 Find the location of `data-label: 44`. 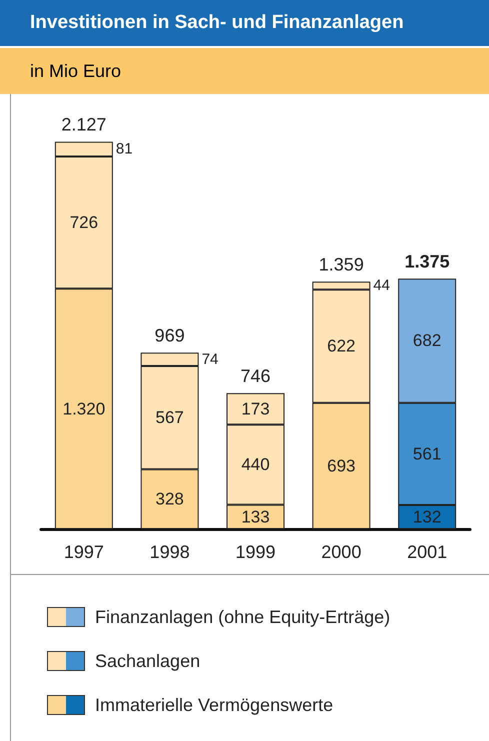

data-label: 44 is located at coordinates (381, 285).